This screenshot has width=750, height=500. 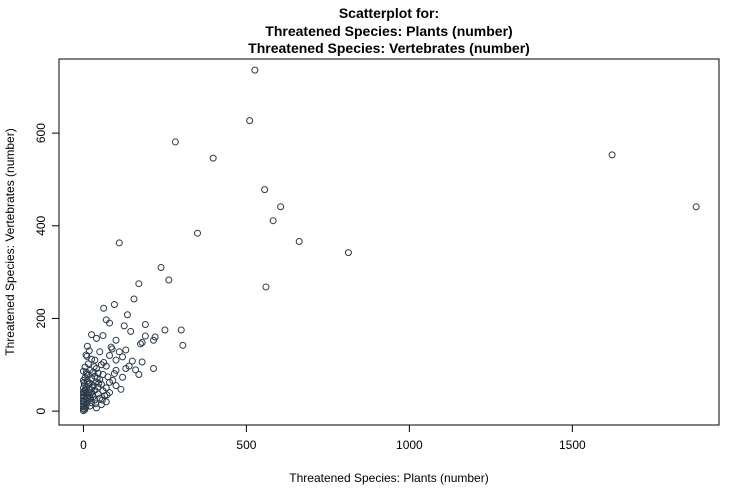 I want to click on chart-title-line-1: Scatterplot for:, so click(x=389, y=13).